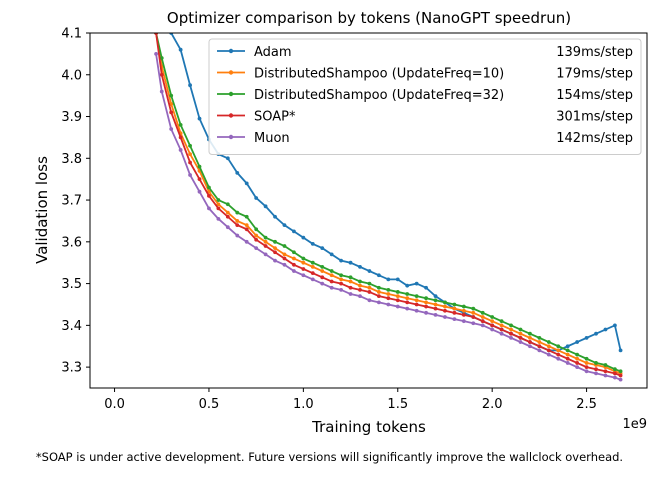 This screenshot has height=479, width=659. Describe the element at coordinates (303, 404) in the screenshot. I see `x-tick-label: 1.0` at that location.